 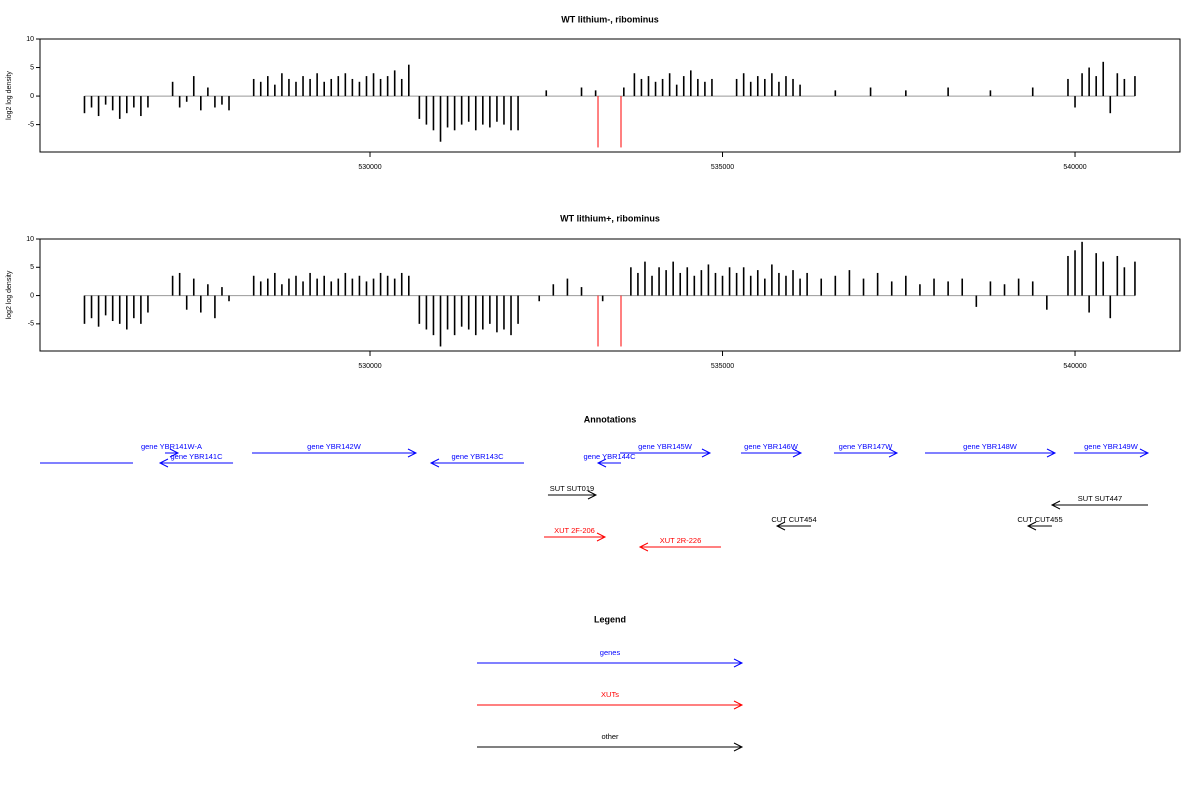 What do you see at coordinates (574, 530) in the screenshot?
I see `feature-label: XUT 2F-206` at bounding box center [574, 530].